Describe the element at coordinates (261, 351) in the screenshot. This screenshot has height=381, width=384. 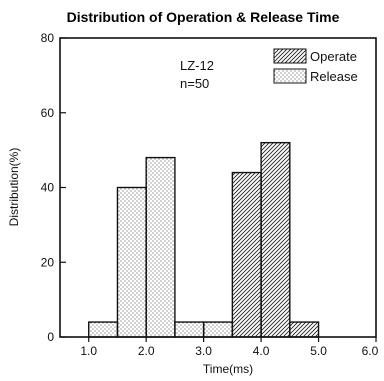
I see `x-tick-label: 4.0` at that location.